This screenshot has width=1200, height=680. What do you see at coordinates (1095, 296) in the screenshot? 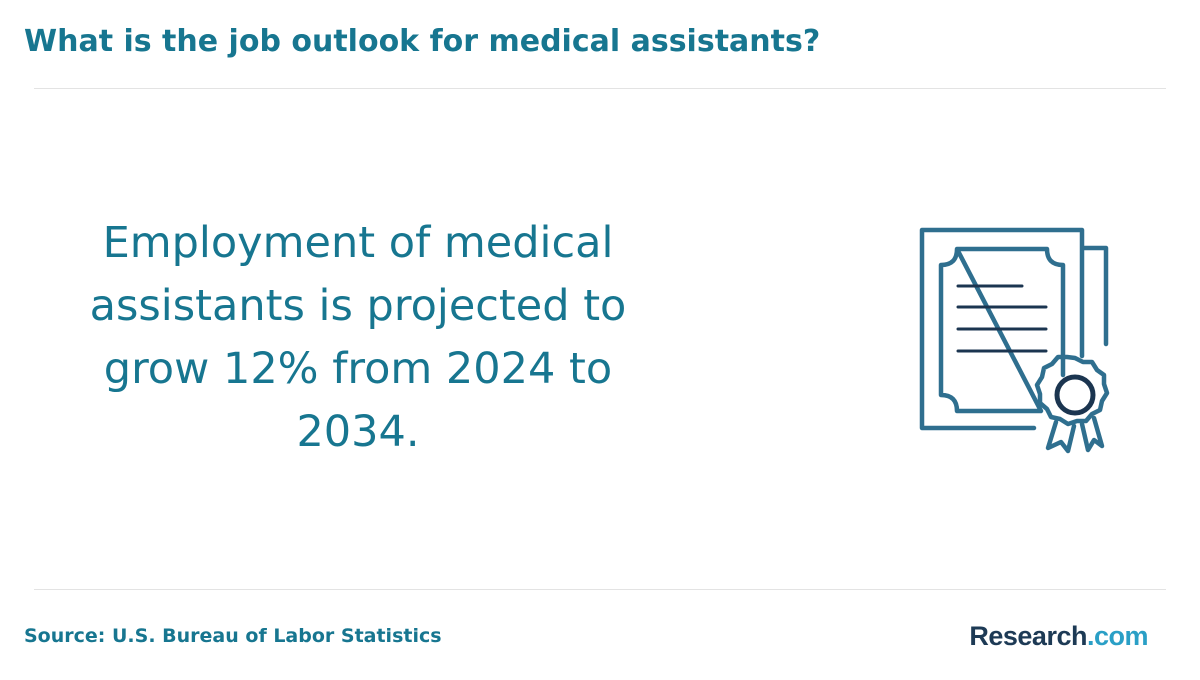
I see `certificate-back-sheet` at bounding box center [1095, 296].